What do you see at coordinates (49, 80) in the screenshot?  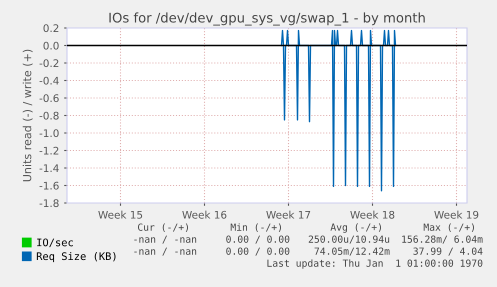 I see `y-tick-label: -0.4` at bounding box center [49, 80].